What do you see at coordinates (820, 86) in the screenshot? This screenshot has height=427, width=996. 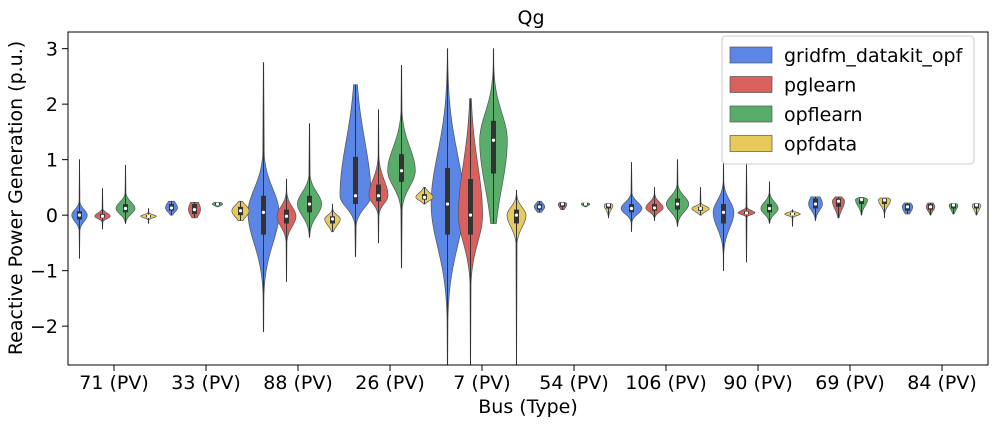 I see `legend-label: pglearn` at bounding box center [820, 86].